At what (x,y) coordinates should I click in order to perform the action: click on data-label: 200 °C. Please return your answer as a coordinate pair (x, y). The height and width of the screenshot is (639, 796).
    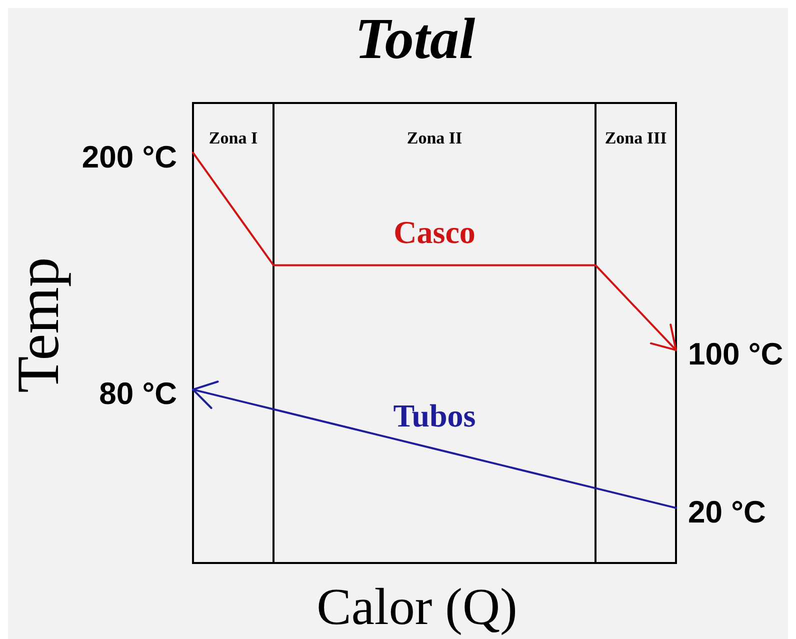
    Looking at the image, I should click on (129, 156).